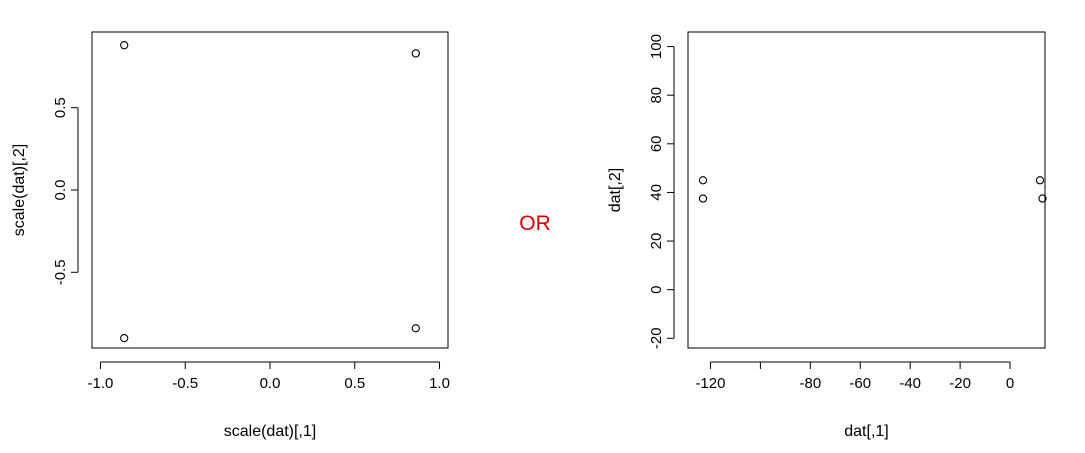  What do you see at coordinates (185, 383) in the screenshot?
I see `x-tick-label: -0.5` at bounding box center [185, 383].